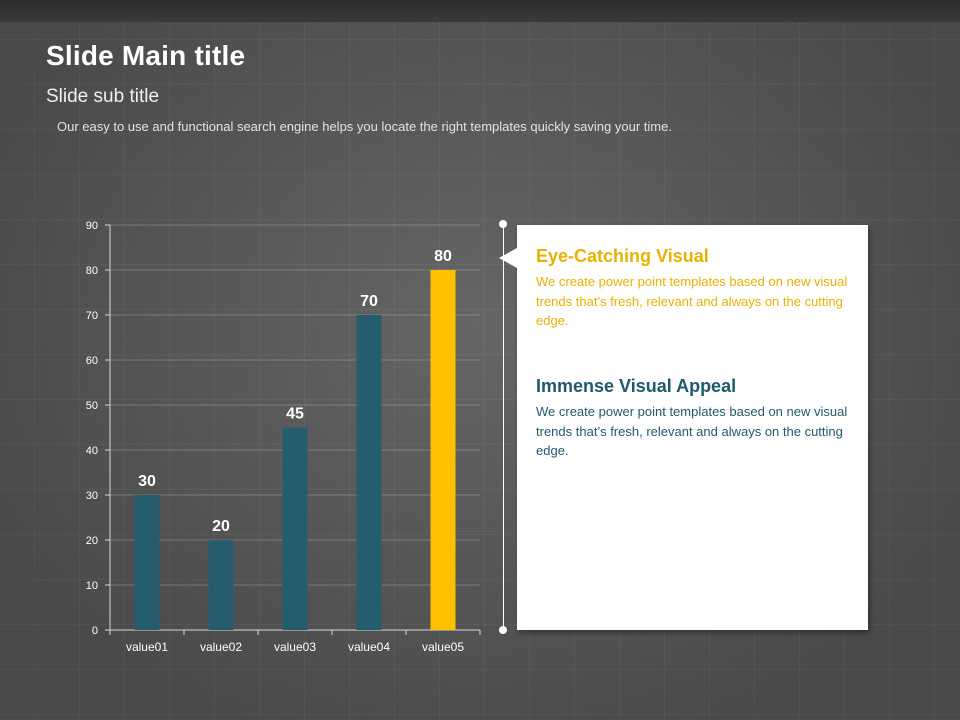  I want to click on feature-title: Eye-Catching Visual, so click(622, 256).